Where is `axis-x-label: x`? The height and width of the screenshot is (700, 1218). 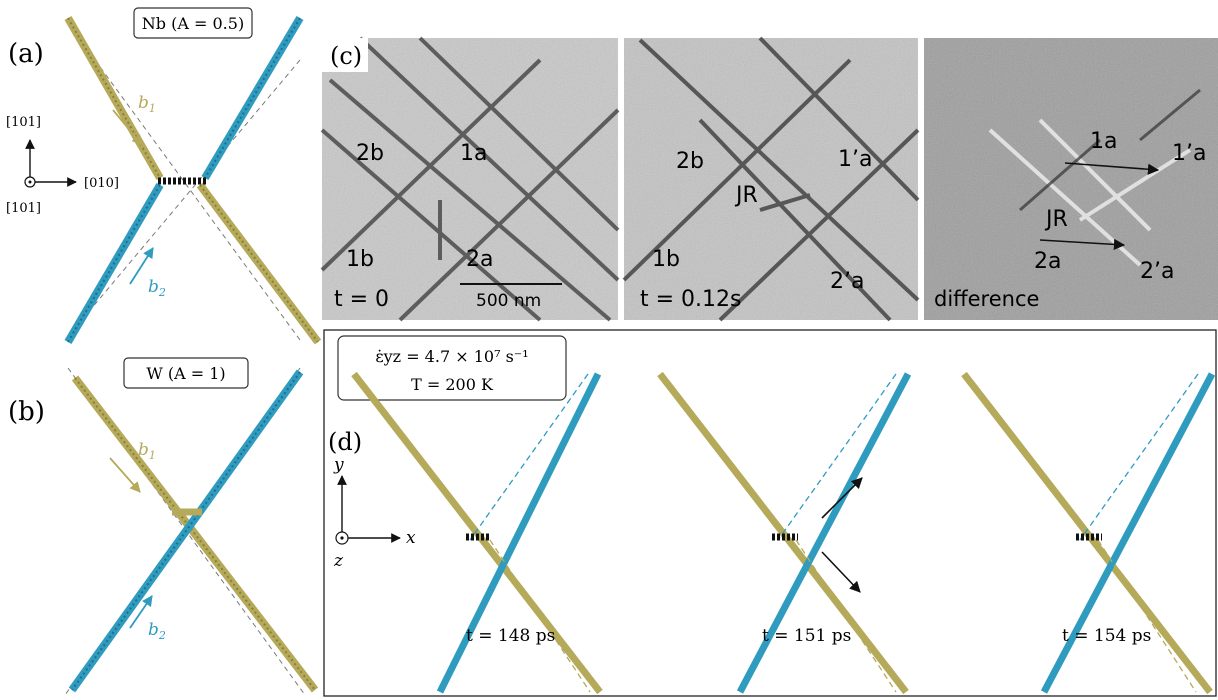
axis-x-label: x is located at coordinates (411, 538).